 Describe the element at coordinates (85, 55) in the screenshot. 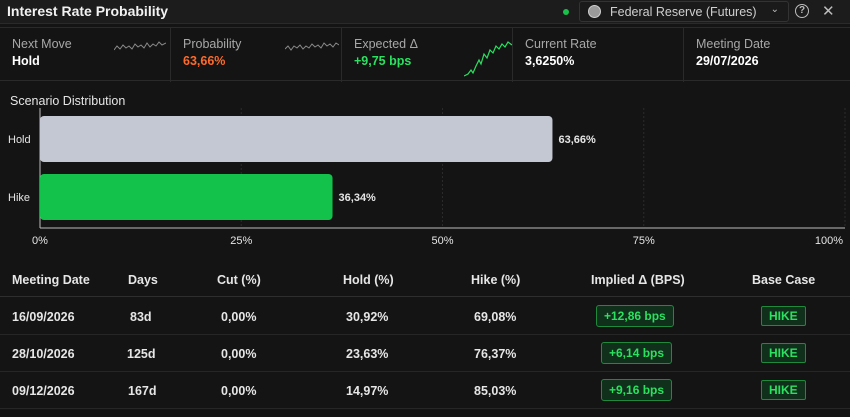

I see `metric-next-move: Next Move Hold` at that location.